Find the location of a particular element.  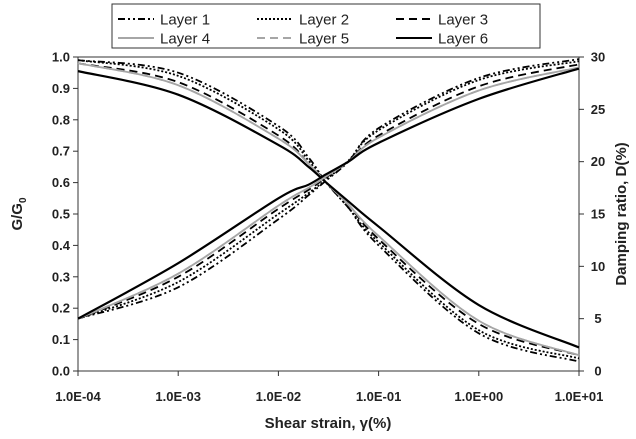

x-tick-label: 1.0E-01 is located at coordinates (379, 396).